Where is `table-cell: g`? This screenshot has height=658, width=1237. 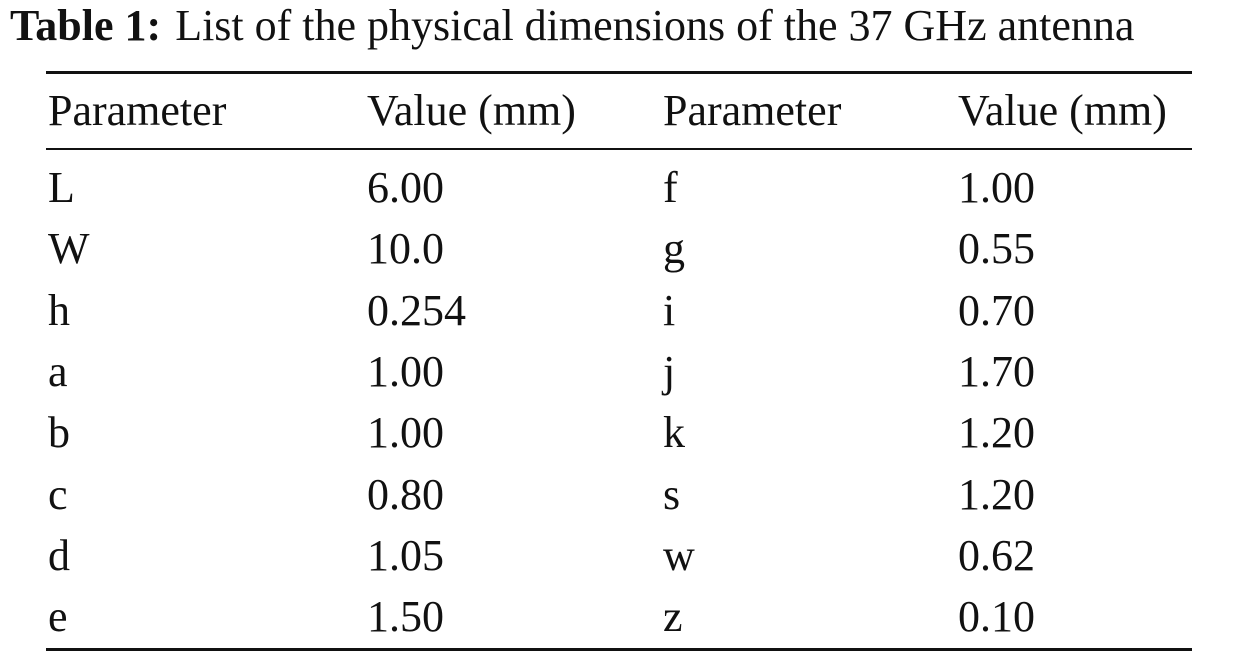 table-cell: g is located at coordinates (674, 249).